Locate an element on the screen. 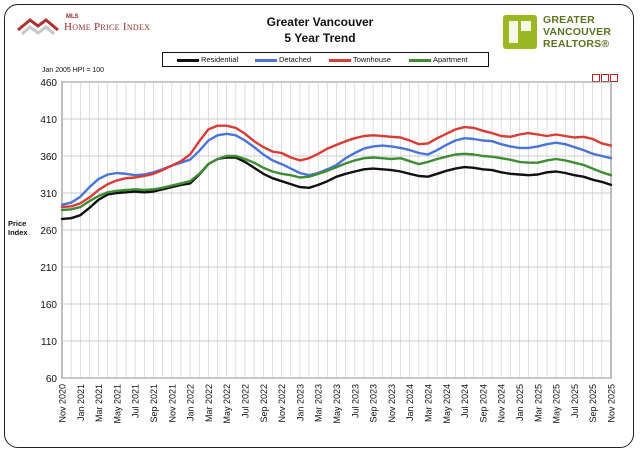  y-tick-label: 410 is located at coordinates (48, 120).